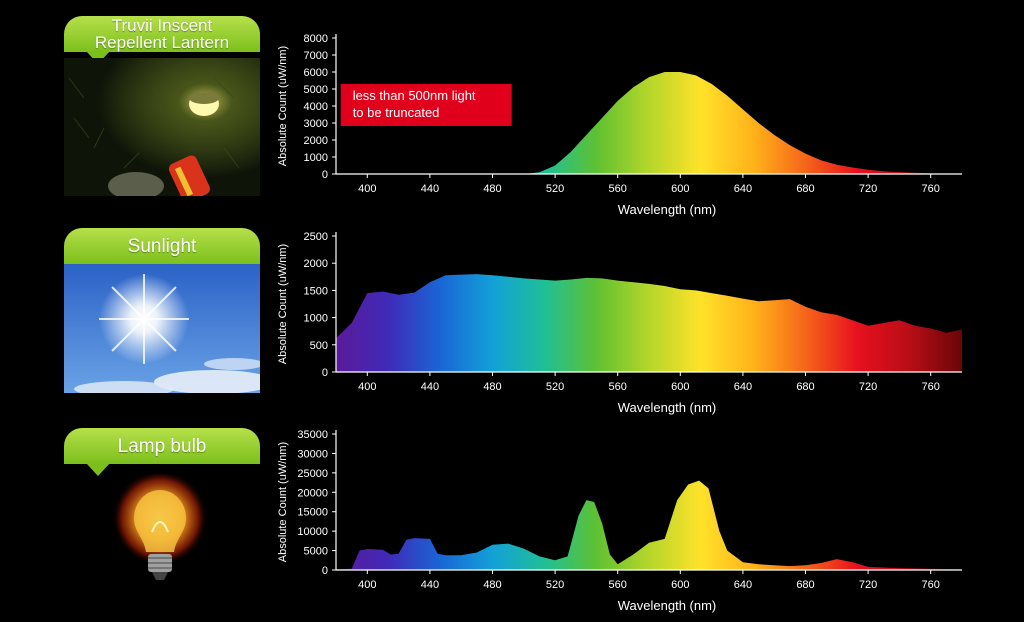 This screenshot has width=1024, height=622. I want to click on y-tick-label: 3000, so click(316, 124).